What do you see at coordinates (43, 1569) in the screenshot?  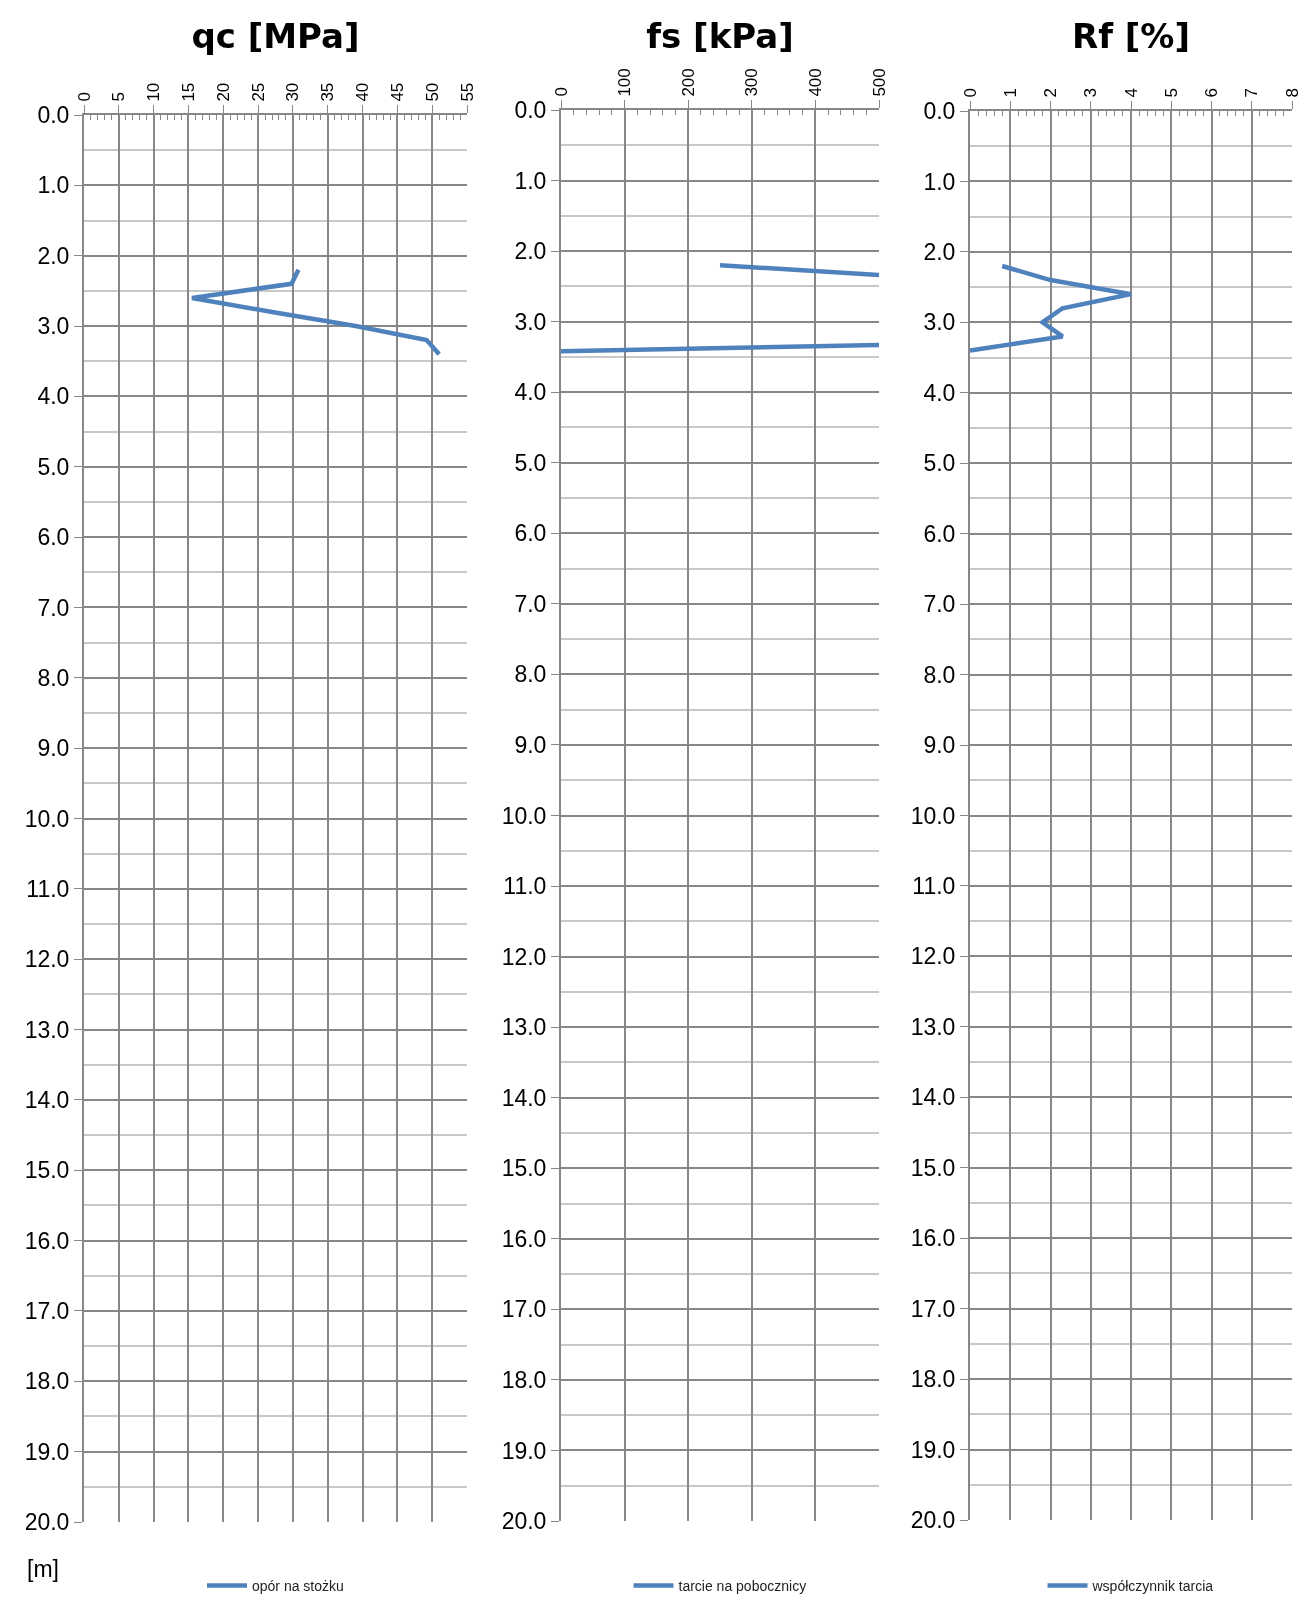 I see `y-axis-title: [m]` at bounding box center [43, 1569].